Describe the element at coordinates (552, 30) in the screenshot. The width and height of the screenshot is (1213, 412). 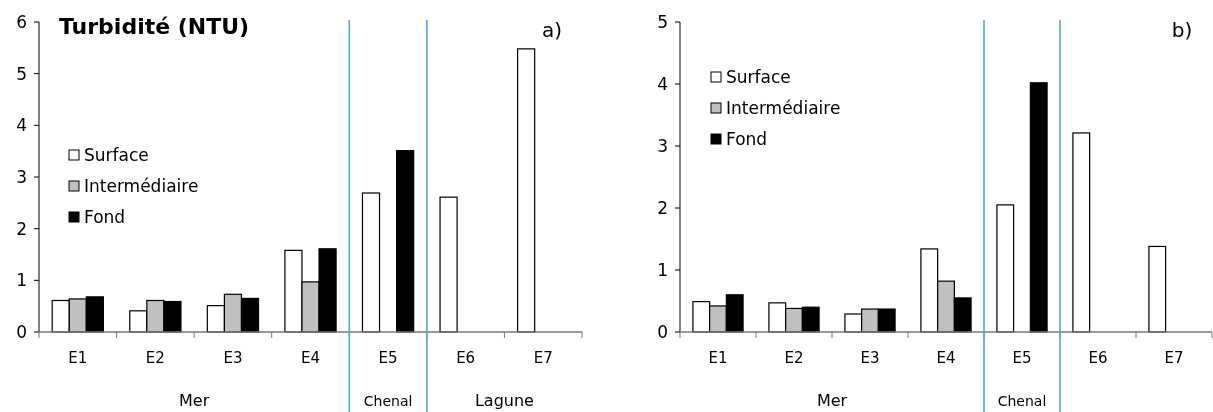
I see `annotation: a)` at that location.